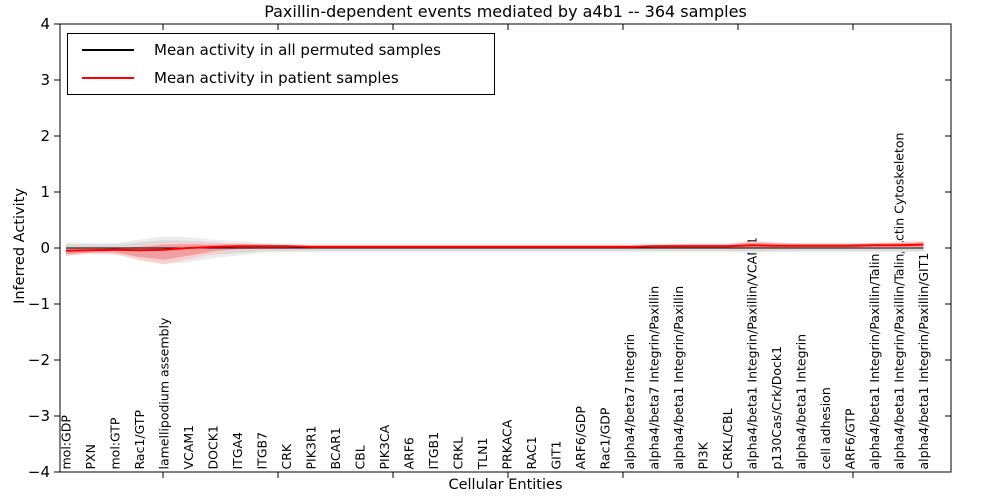  Describe the element at coordinates (39, 360) in the screenshot. I see `y-tick-label: −2` at that location.